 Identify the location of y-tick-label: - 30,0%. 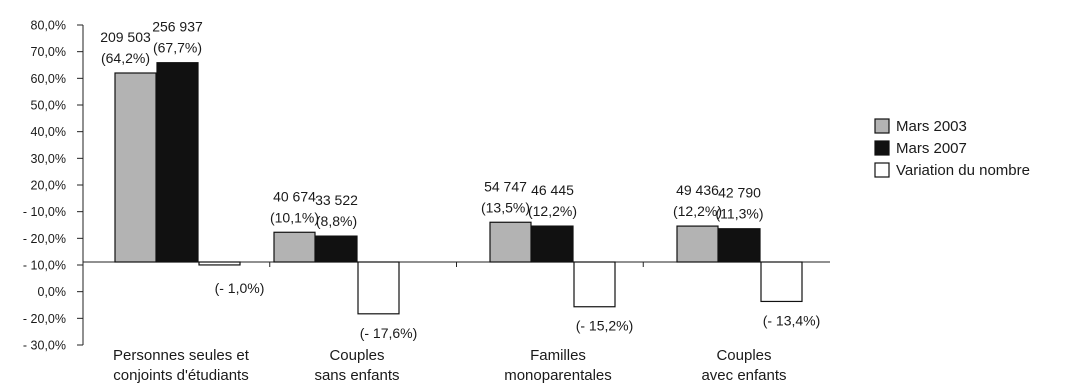
(44, 346).